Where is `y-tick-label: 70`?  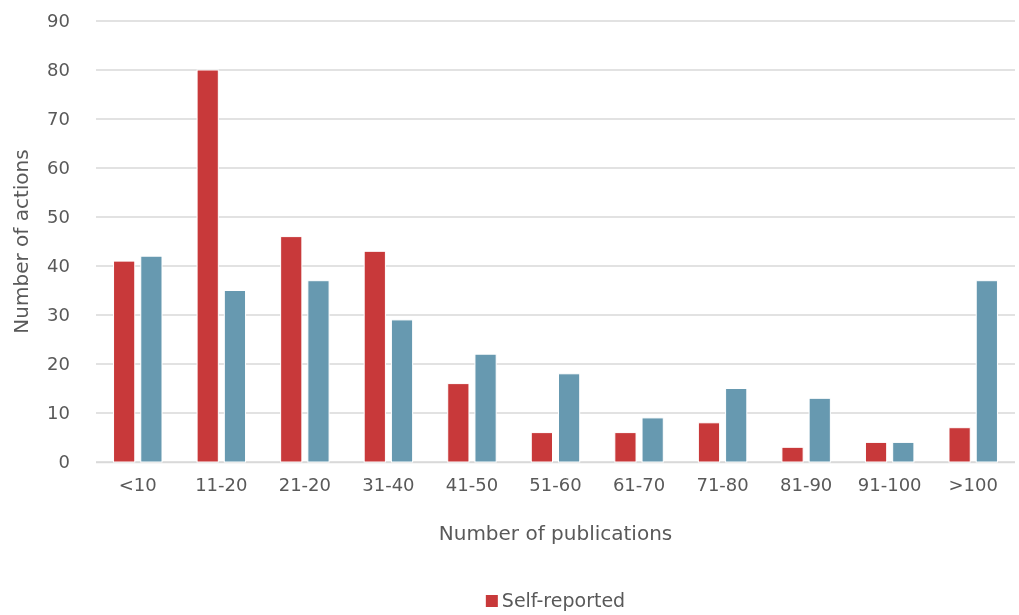 y-tick-label: 70 is located at coordinates (58, 119).